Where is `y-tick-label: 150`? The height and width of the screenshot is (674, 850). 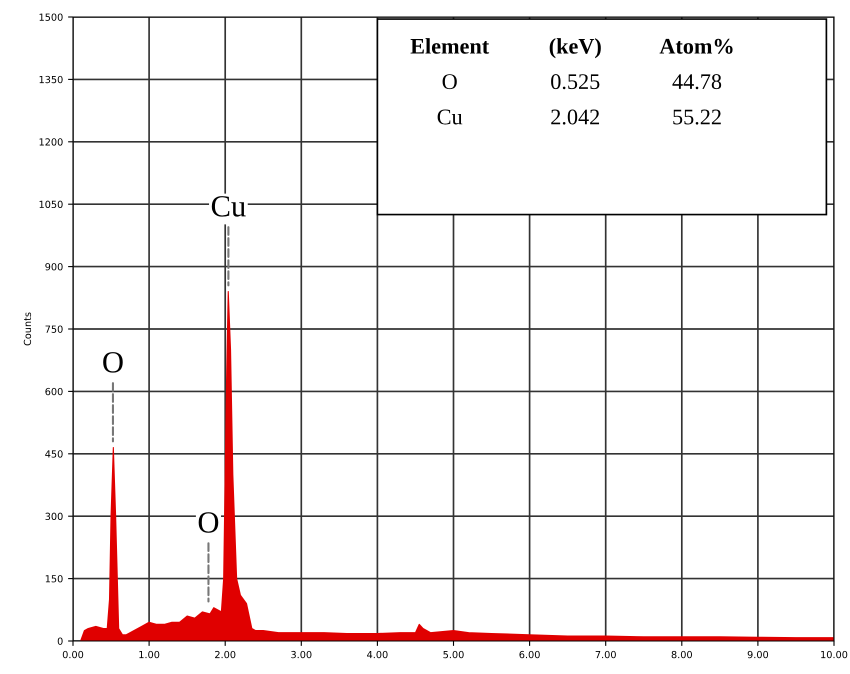
y-tick-label: 150 is located at coordinates (54, 578).